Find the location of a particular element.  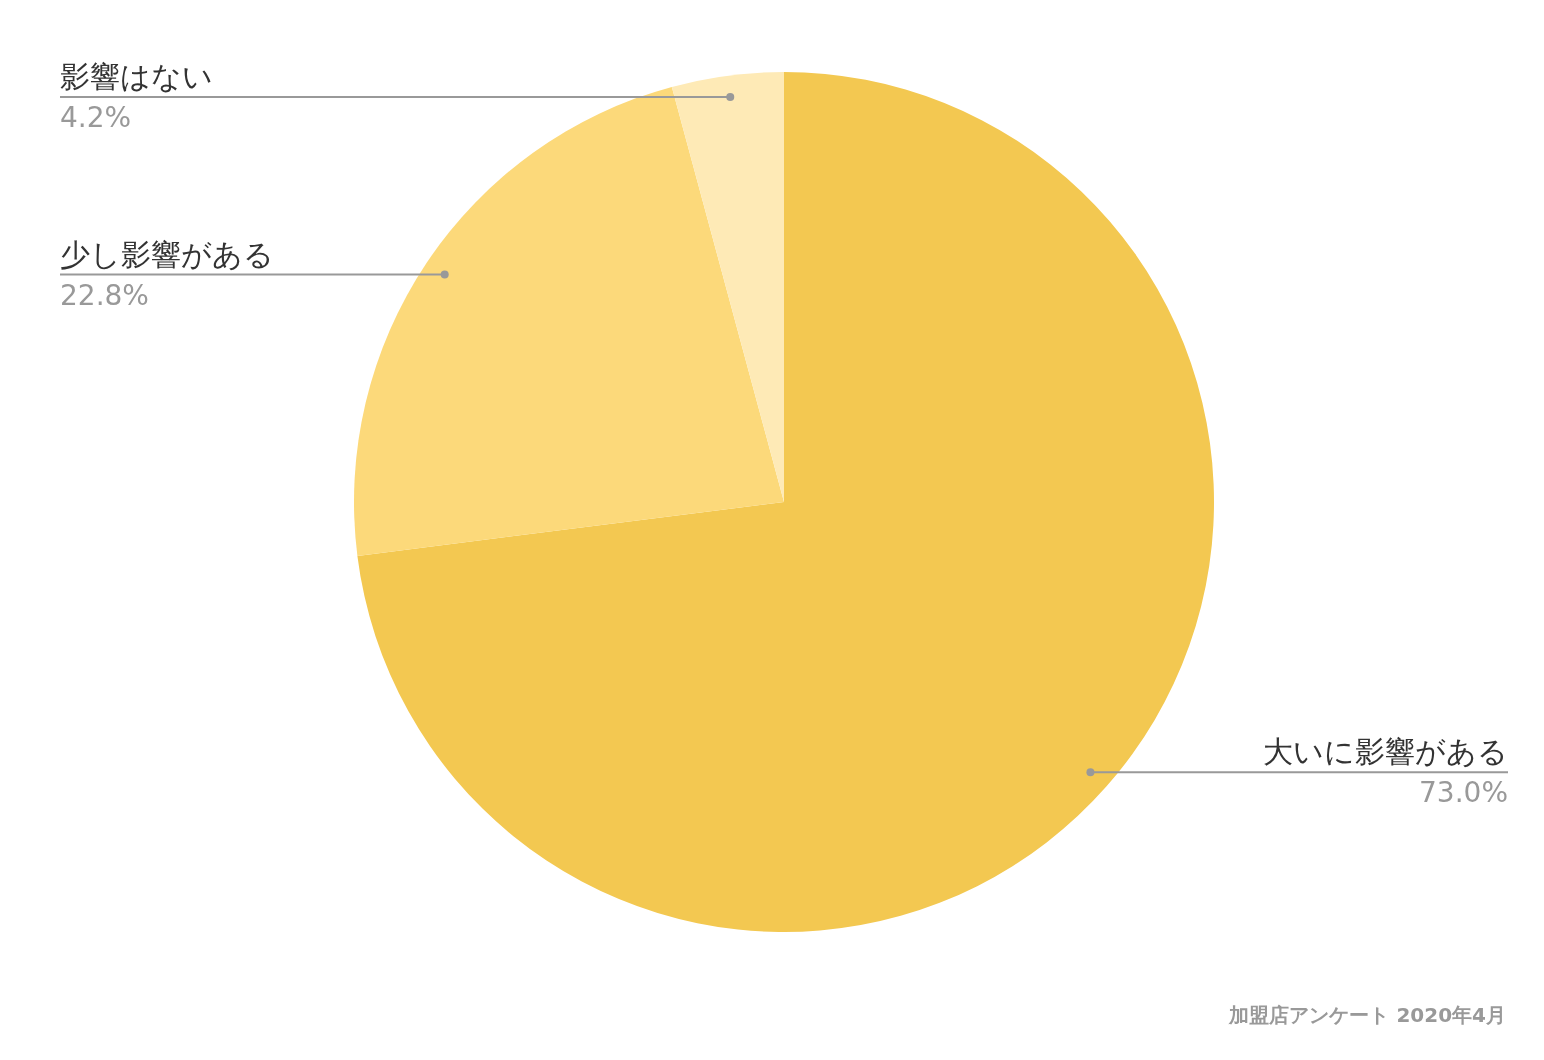

data-label: 4.2% is located at coordinates (96, 118).